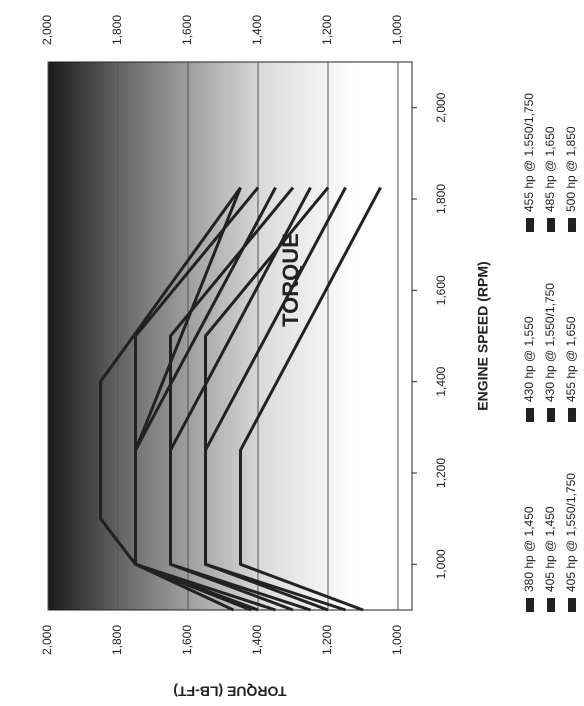 This screenshot has height=706, width=584. What do you see at coordinates (550, 169) in the screenshot?
I see `legend-label: 485 hp @ 1,650` at bounding box center [550, 169].